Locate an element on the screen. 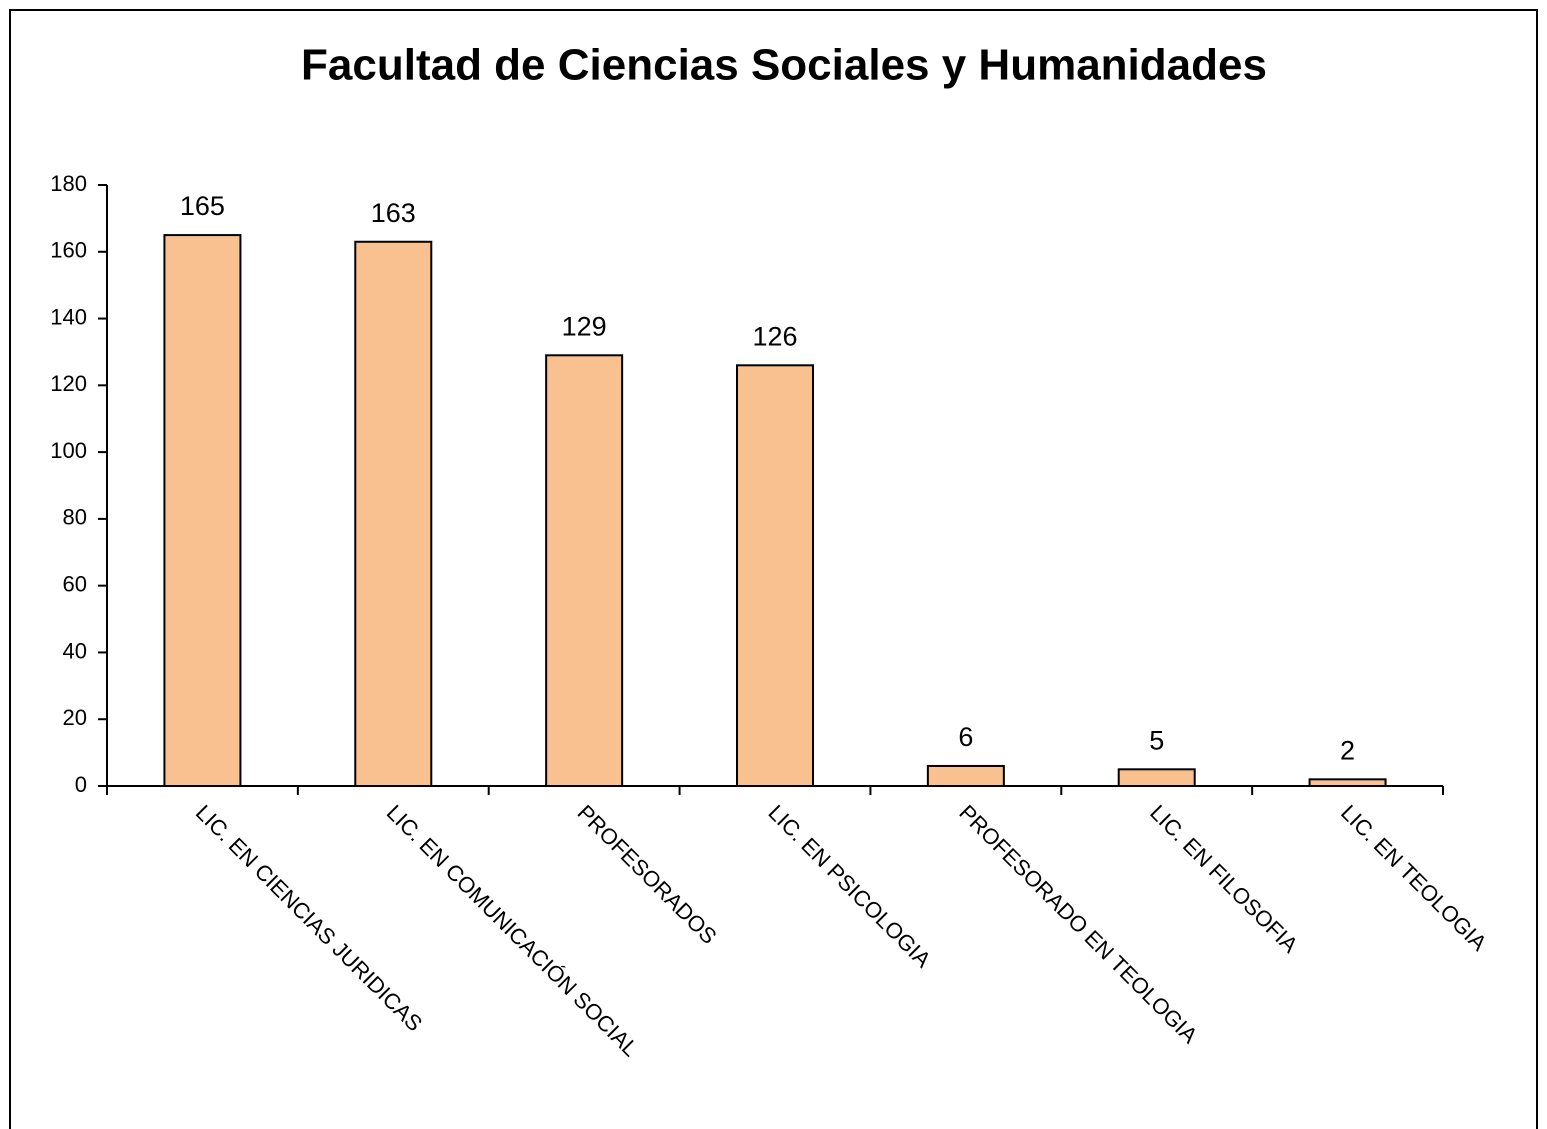 This screenshot has width=1547, height=1129. data-label: 6 is located at coordinates (965, 737).